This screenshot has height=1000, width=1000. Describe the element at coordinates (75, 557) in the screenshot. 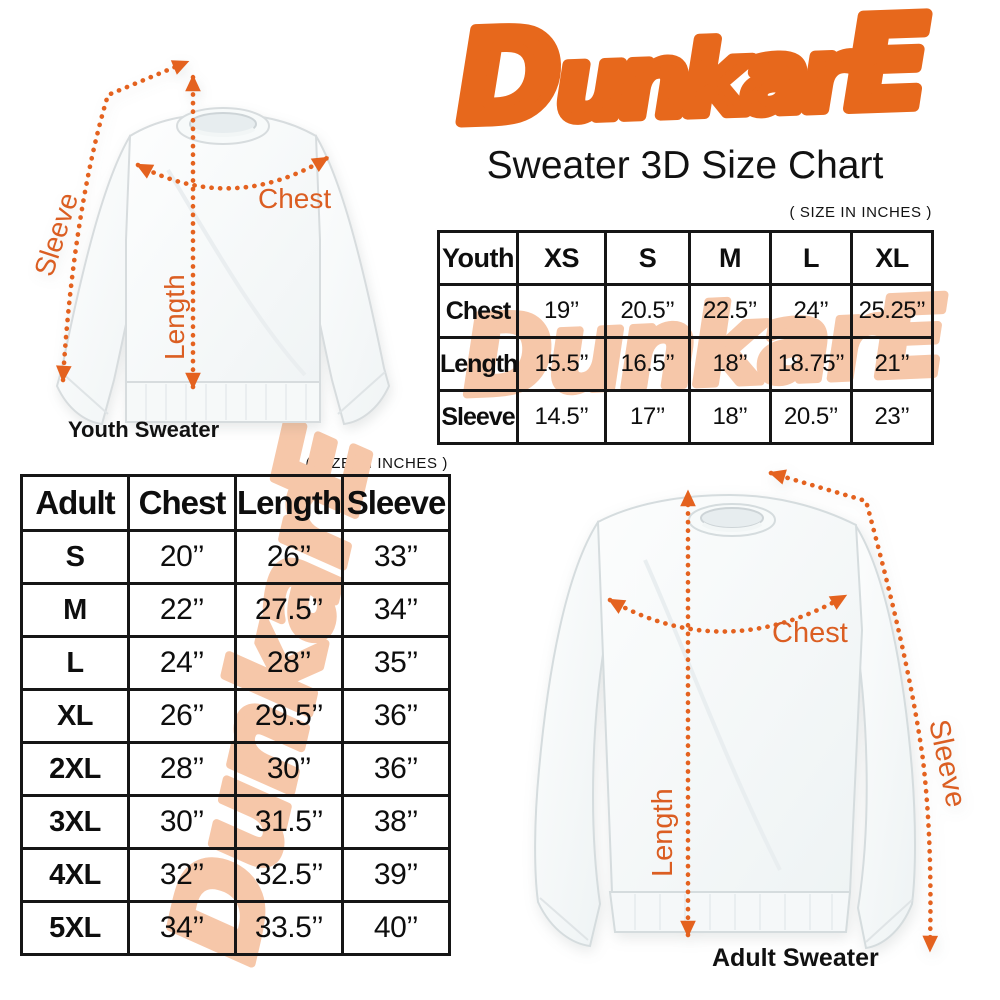

I see `row-label: S` at that location.